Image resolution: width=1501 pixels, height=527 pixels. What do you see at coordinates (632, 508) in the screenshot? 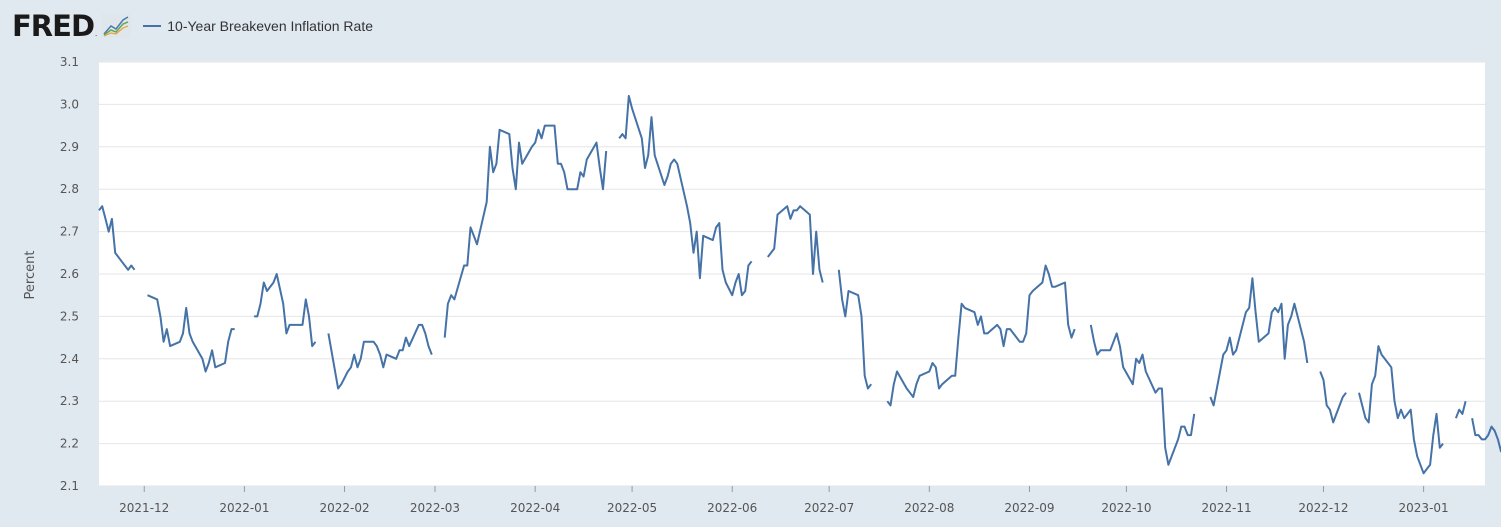
I see `x-tick-label: 2022-05` at bounding box center [632, 508].